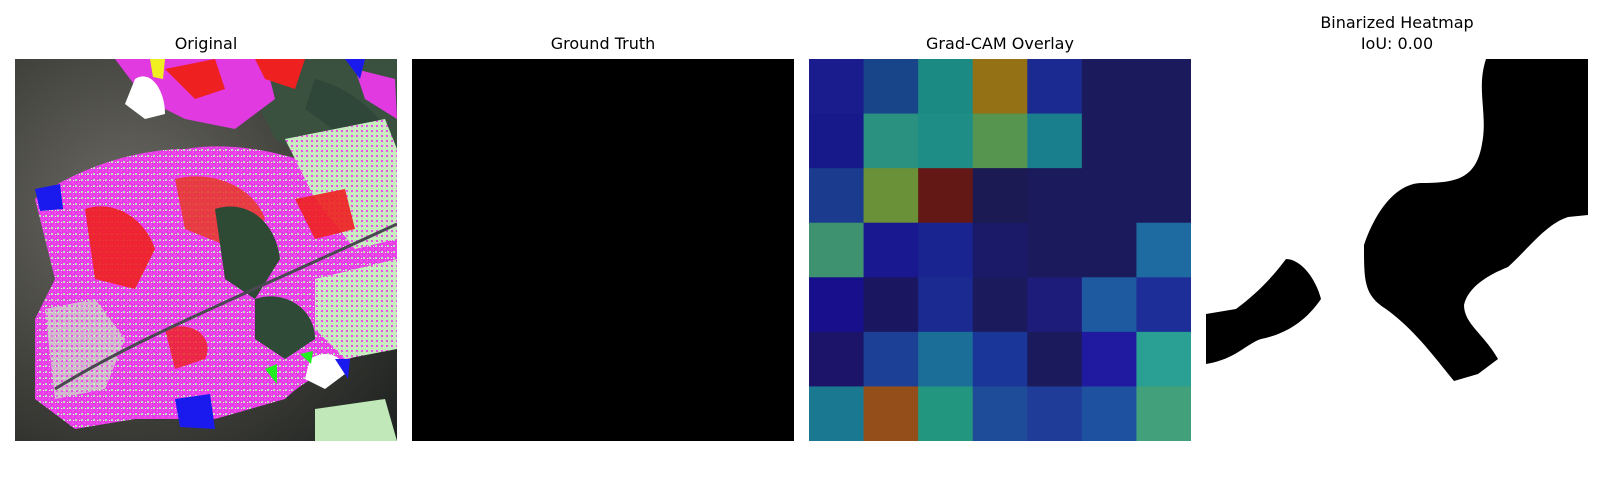 This screenshot has width=1600, height=500. Describe the element at coordinates (603, 43) in the screenshot. I see `ground-truth-title: Ground Truth` at that location.